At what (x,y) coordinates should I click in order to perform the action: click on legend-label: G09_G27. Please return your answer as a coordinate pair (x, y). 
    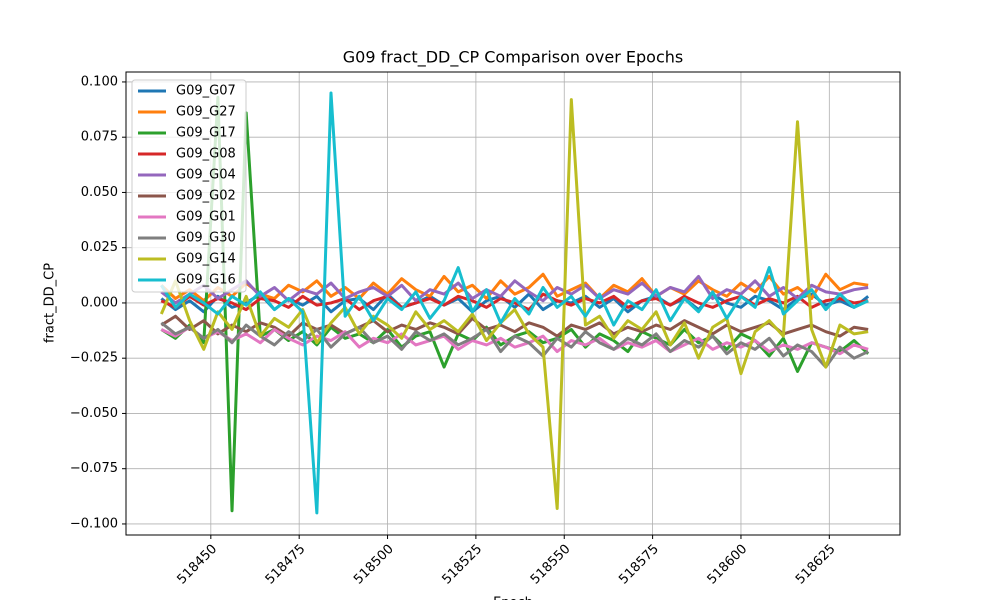
    Looking at the image, I should click on (206, 112).